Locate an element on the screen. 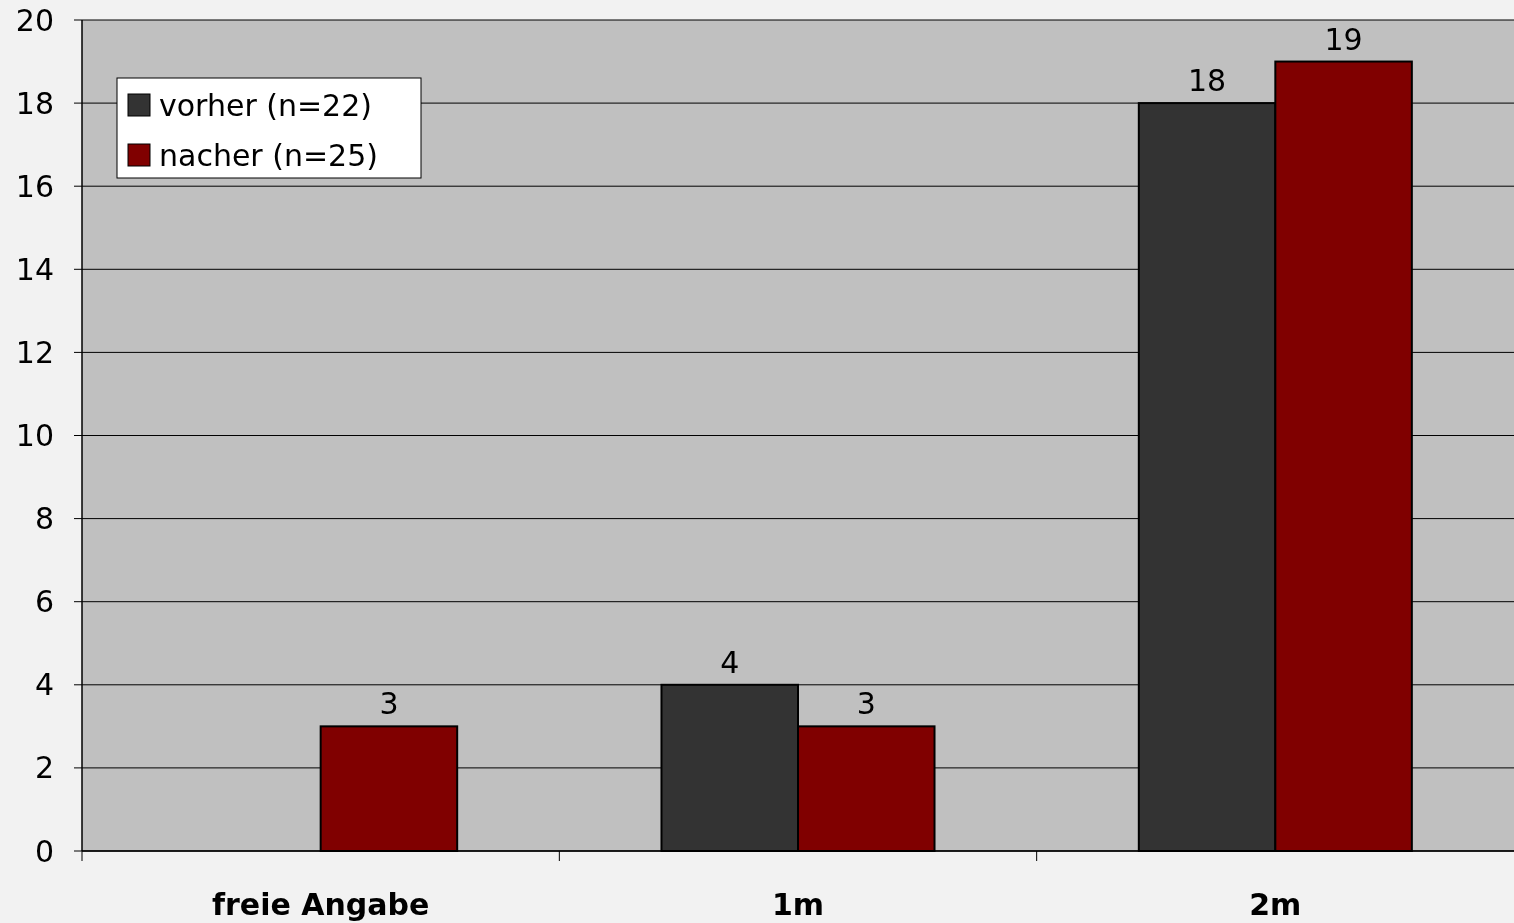  x-tick-label: 2m is located at coordinates (1275, 904).